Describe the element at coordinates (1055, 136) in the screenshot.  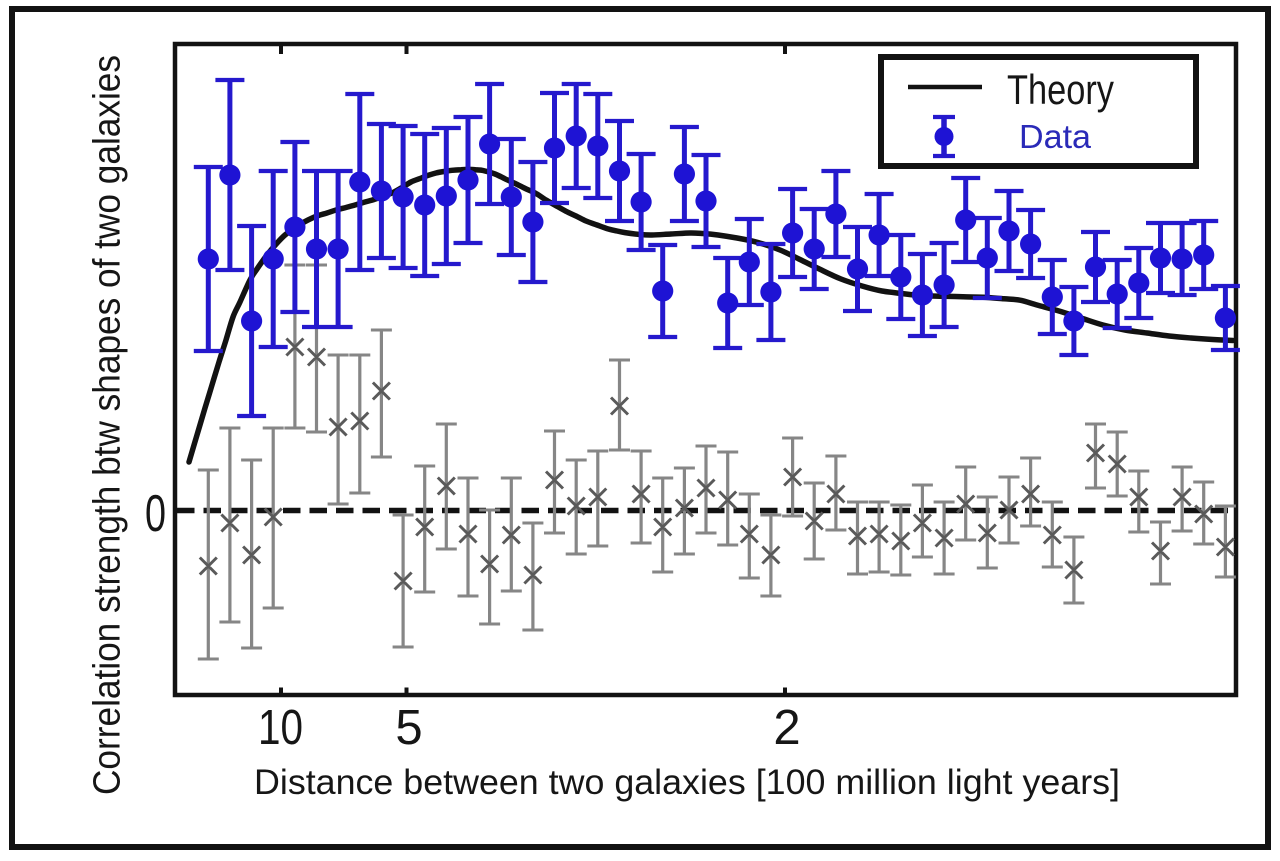
I see `svg-text: Data` at that location.